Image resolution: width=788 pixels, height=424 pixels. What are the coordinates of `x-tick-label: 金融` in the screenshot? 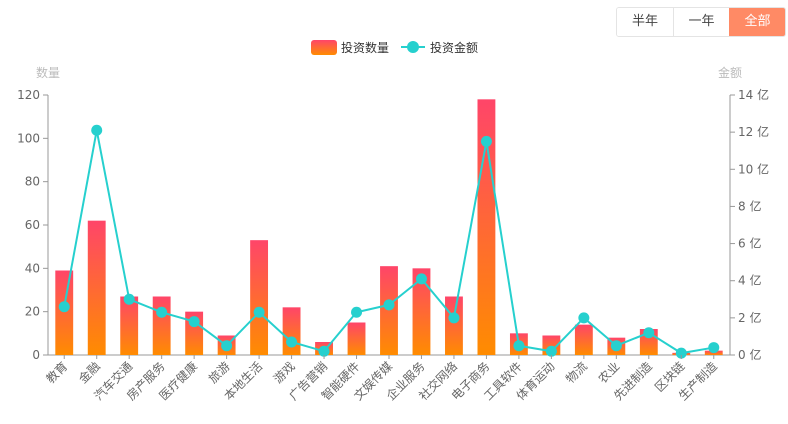 It's located at (89, 373).